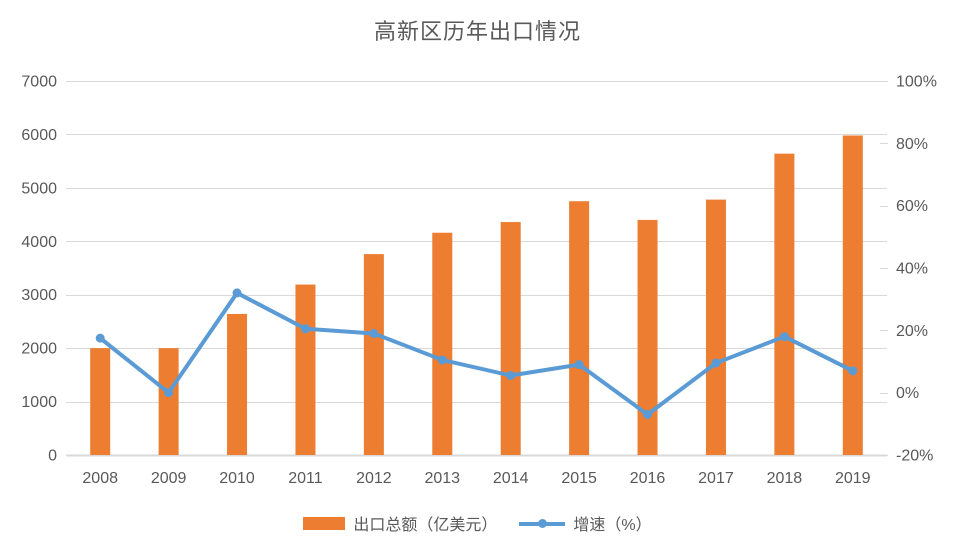 The image size is (955, 552). What do you see at coordinates (647, 337) in the screenshot?
I see `bar-2016` at bounding box center [647, 337].